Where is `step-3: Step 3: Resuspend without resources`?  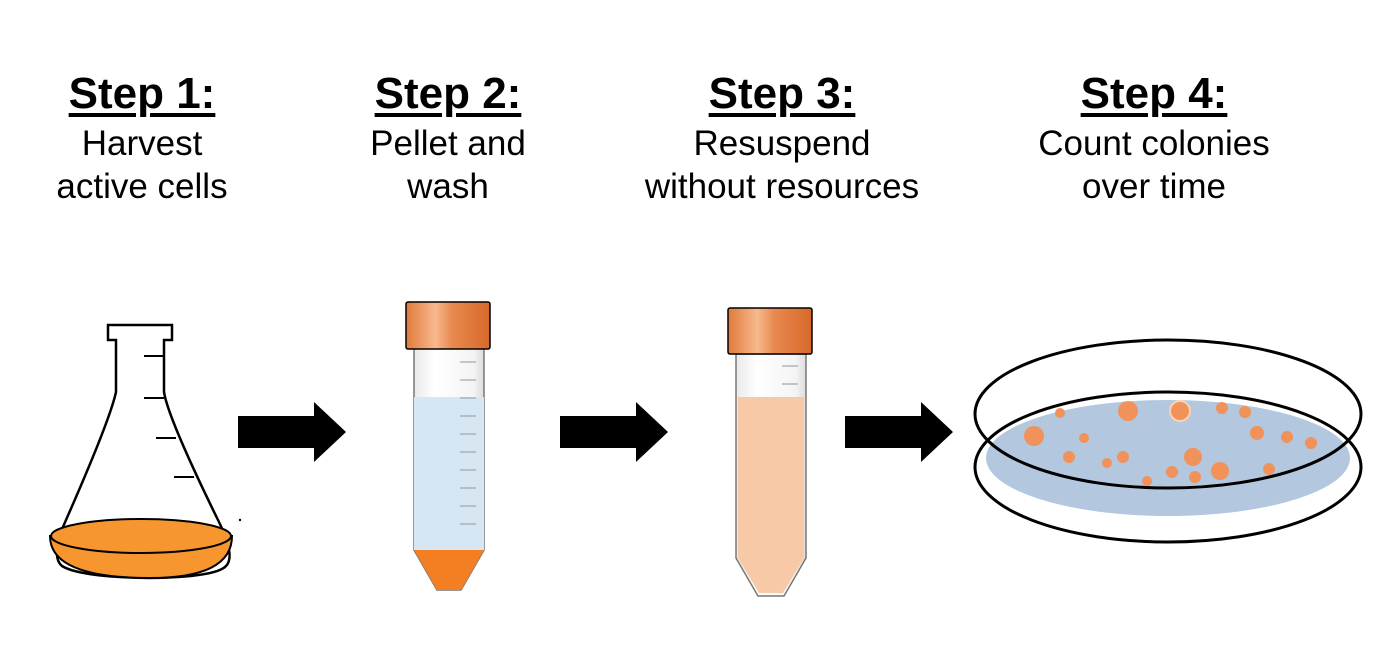
step-3: Step 3: Resuspend without resources is located at coordinates (782, 138).